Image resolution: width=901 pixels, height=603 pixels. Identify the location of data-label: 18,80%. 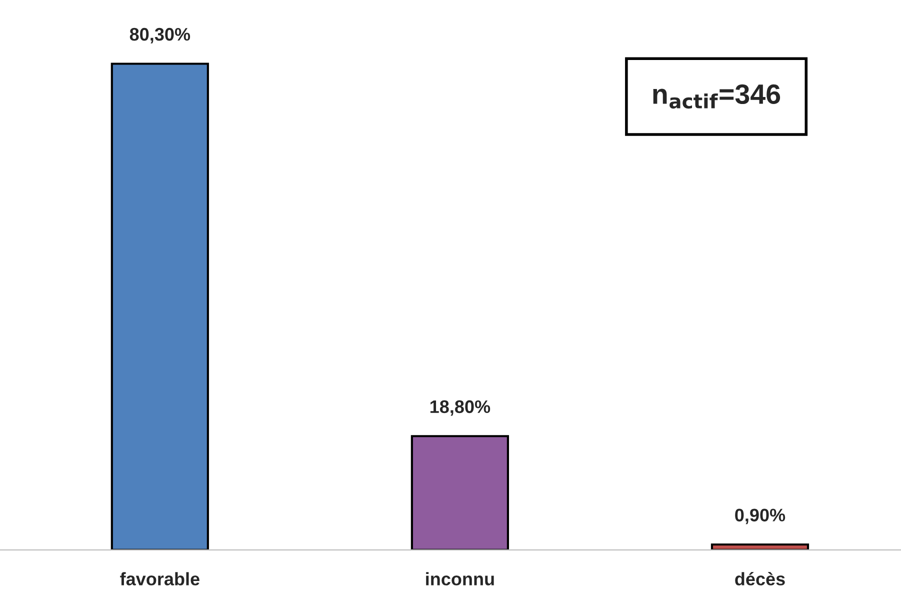
(460, 408).